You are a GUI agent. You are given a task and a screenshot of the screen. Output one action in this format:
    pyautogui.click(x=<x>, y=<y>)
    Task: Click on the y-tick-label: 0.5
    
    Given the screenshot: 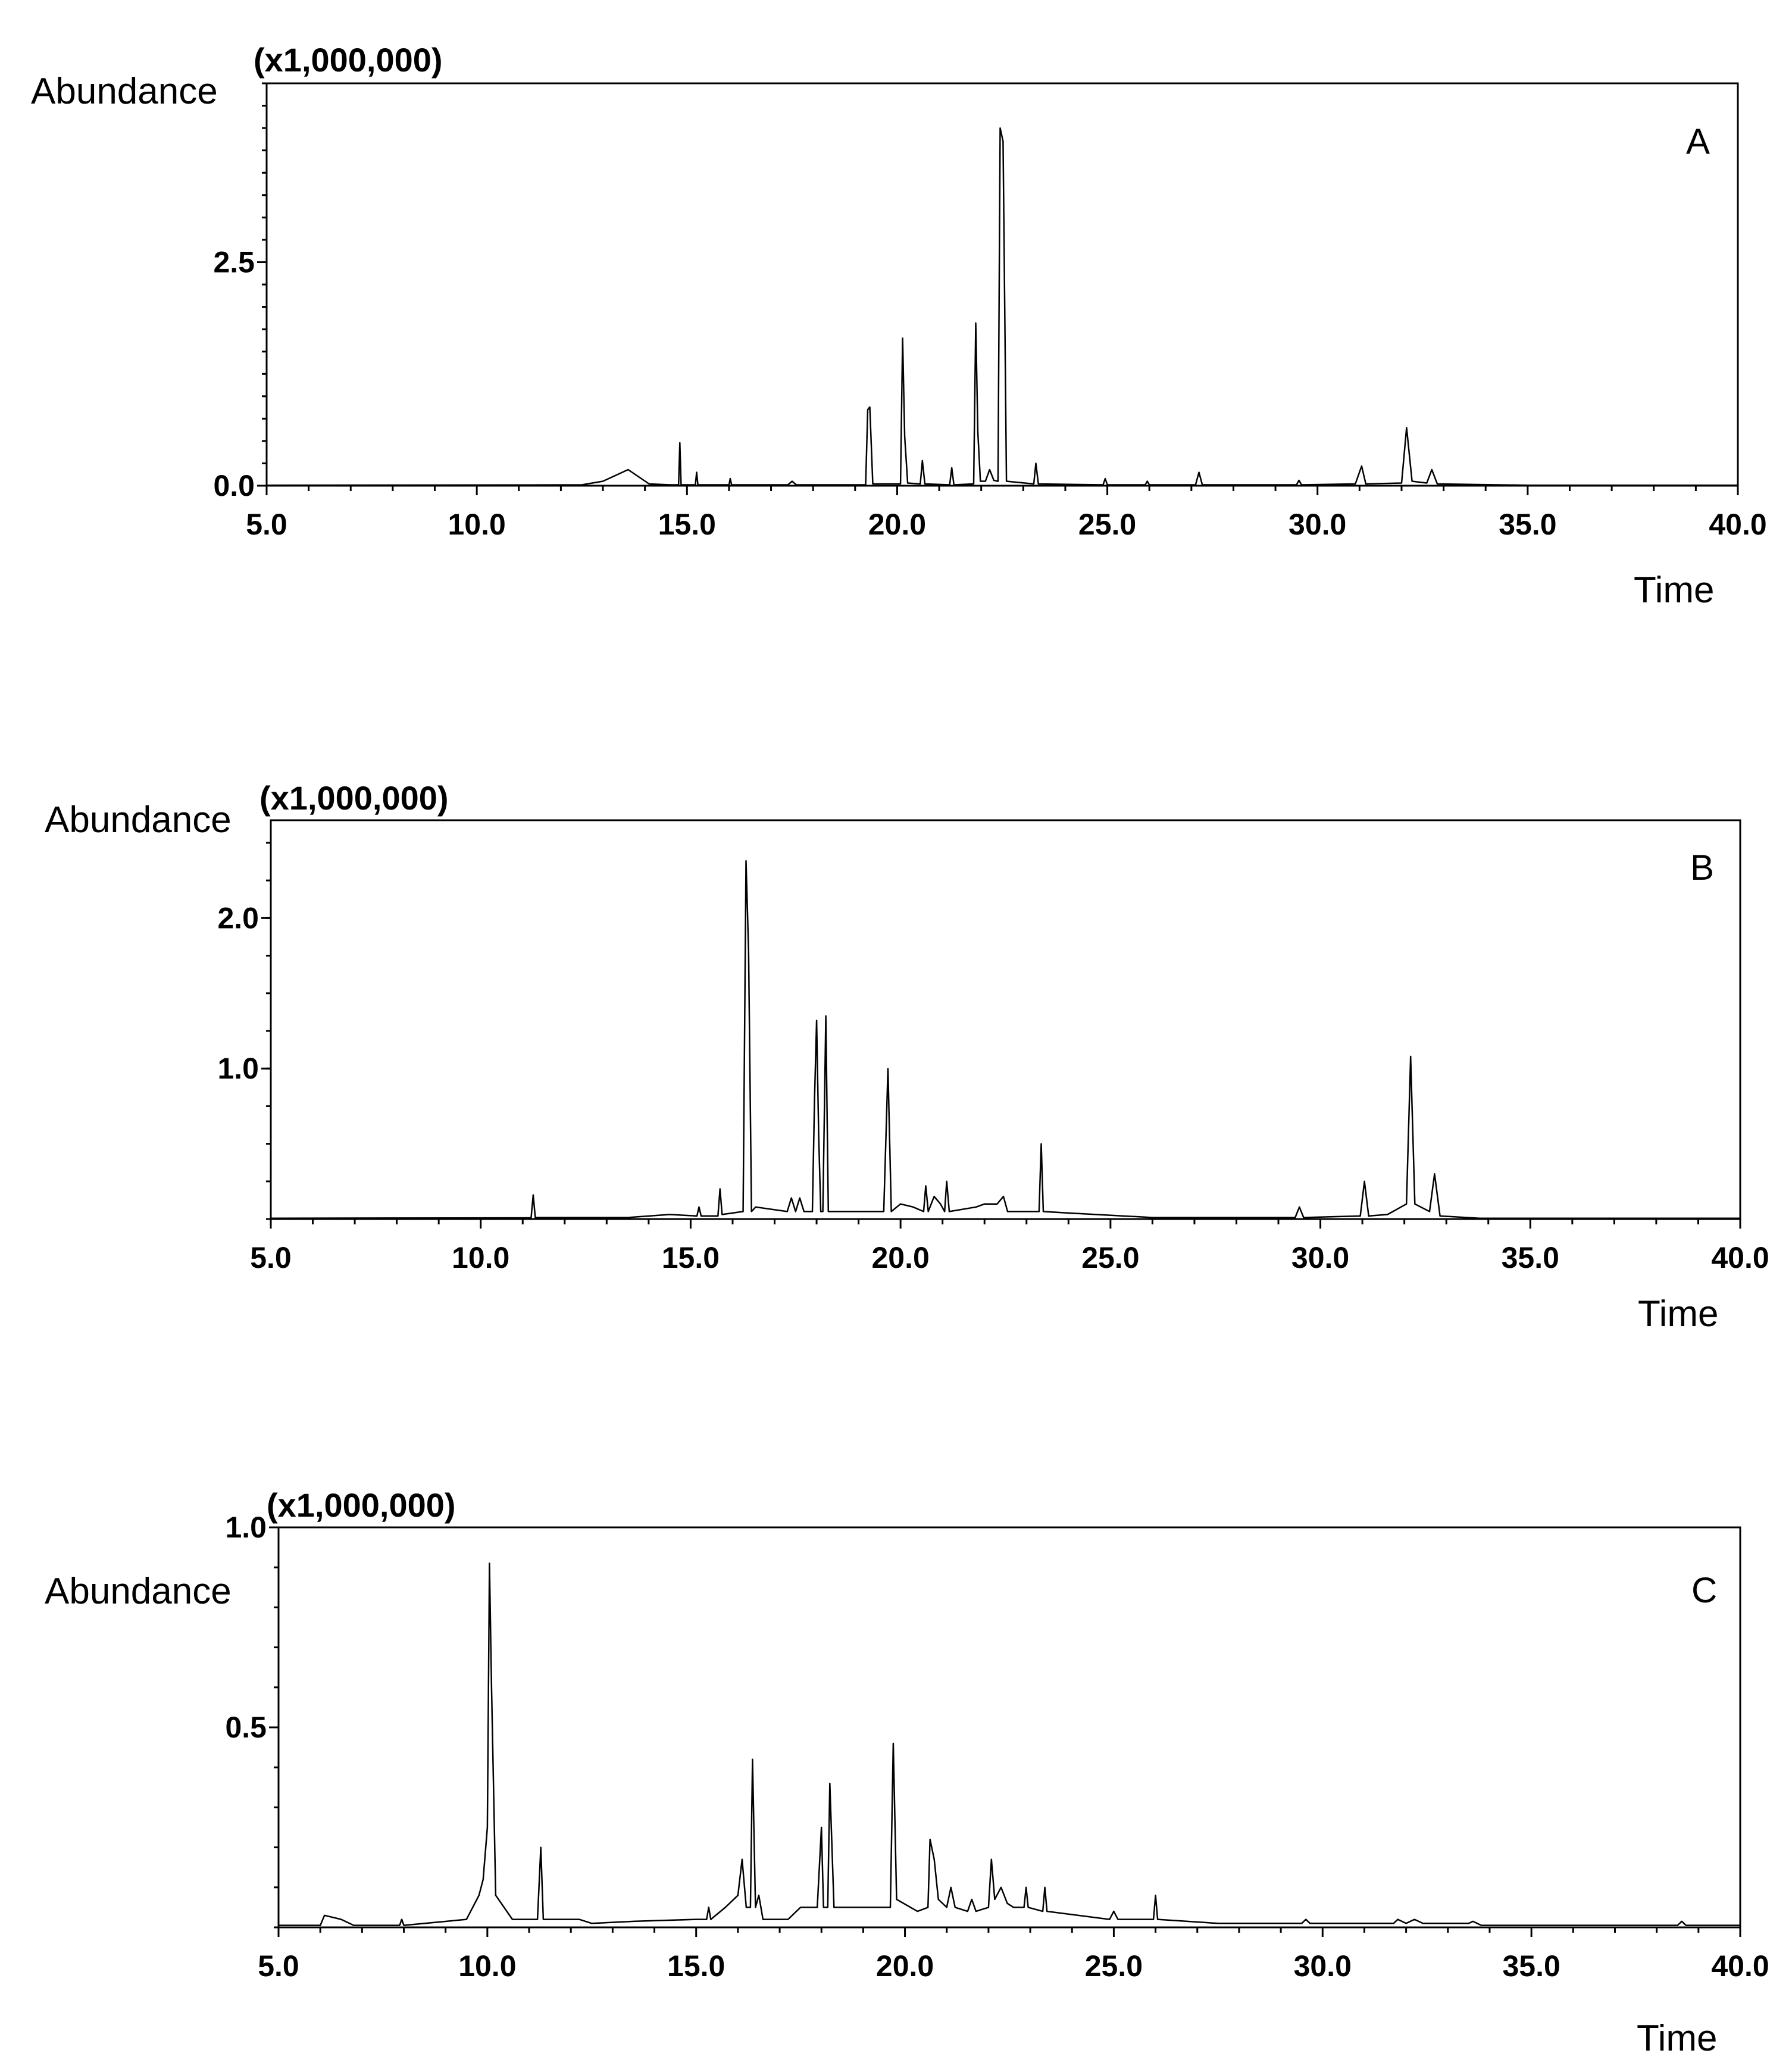 What is the action you would take?
    pyautogui.click(x=246, y=1728)
    